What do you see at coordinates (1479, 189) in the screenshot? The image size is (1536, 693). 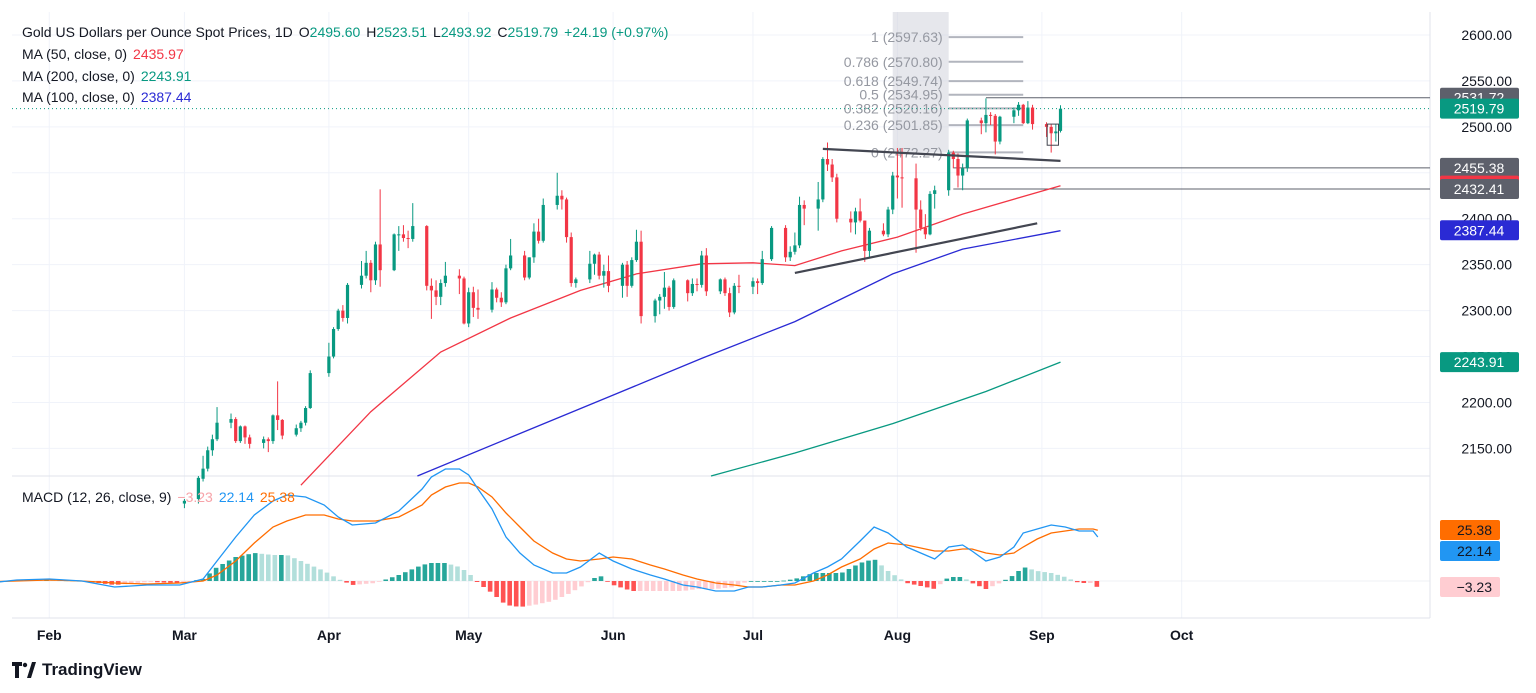 I see `price-tag-label: 2432.41` at bounding box center [1479, 189].